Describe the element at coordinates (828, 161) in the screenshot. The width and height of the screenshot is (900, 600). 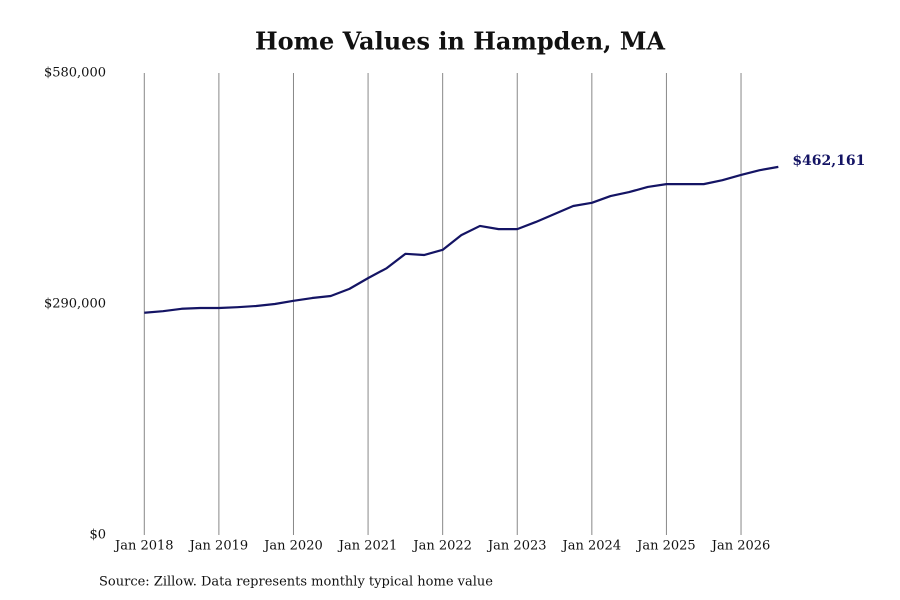
I see `end-label: $462,161` at that location.